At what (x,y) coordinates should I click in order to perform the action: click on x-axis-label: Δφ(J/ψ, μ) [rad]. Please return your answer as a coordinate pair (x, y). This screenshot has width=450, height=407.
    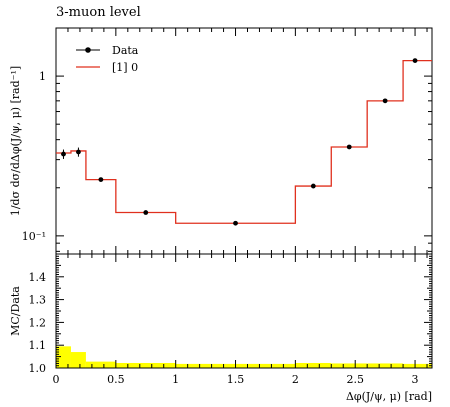
    Looking at the image, I should click on (389, 396).